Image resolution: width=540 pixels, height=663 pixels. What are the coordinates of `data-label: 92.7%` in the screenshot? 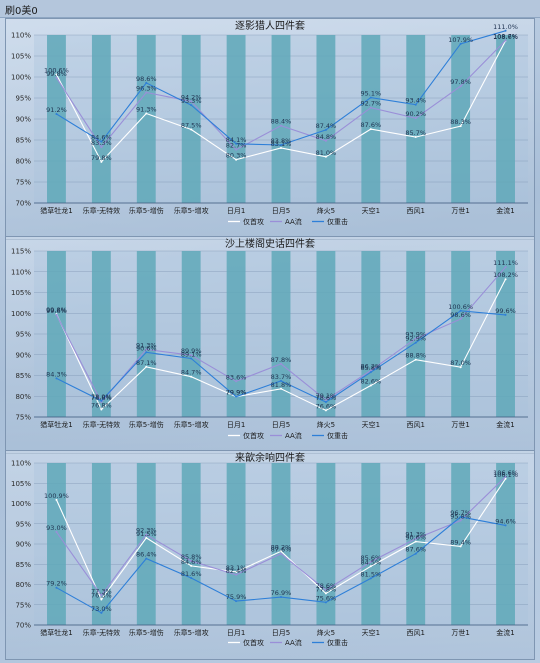 It's located at (370, 104).